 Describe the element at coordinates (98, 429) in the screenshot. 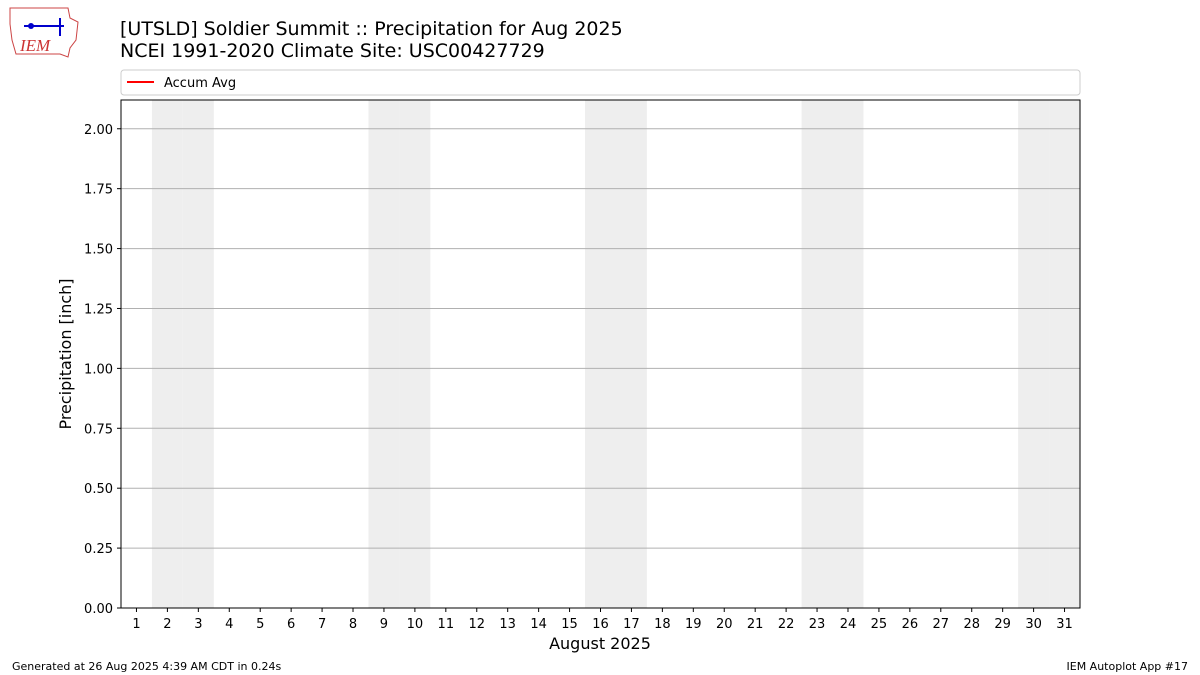

I see `y-tick-label: 0.75` at that location.